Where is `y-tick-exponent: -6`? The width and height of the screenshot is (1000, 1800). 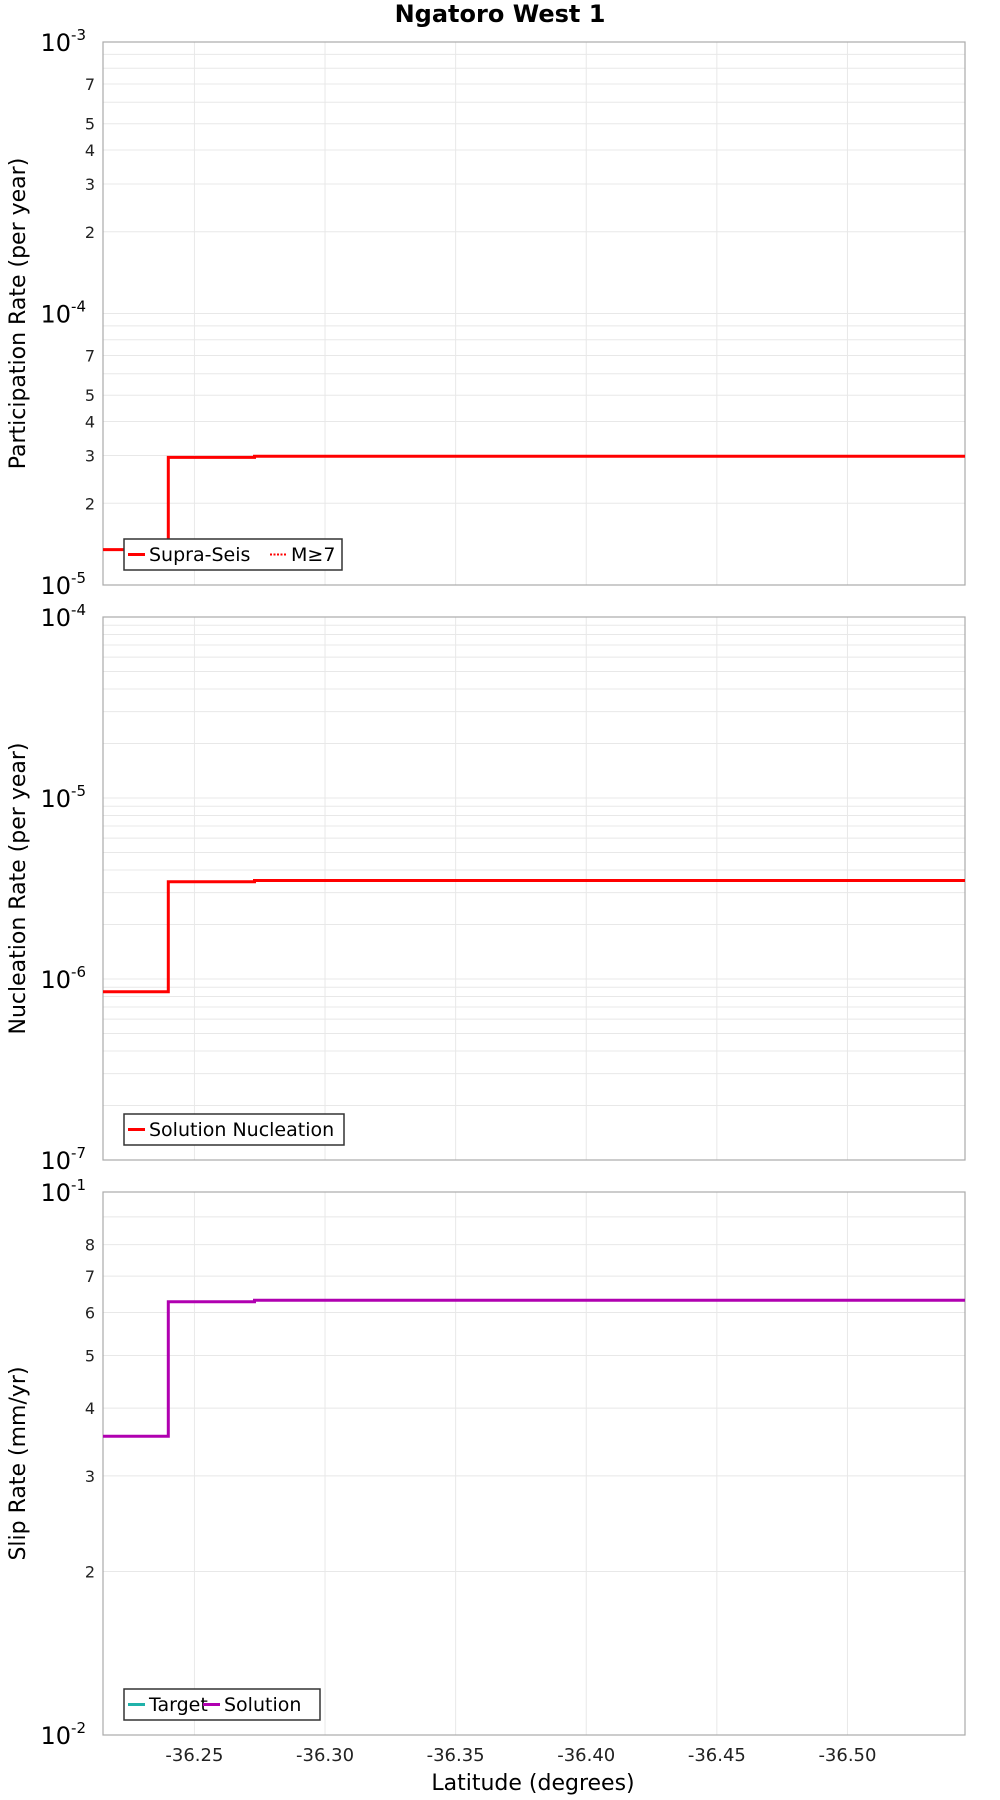 y-tick-exponent: -6 is located at coordinates (78, 972).